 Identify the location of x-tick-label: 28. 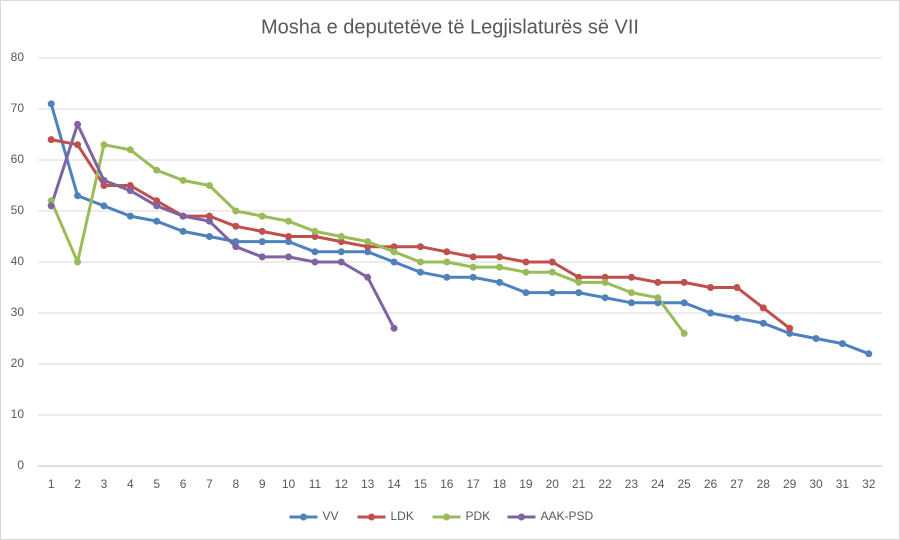
(764, 484).